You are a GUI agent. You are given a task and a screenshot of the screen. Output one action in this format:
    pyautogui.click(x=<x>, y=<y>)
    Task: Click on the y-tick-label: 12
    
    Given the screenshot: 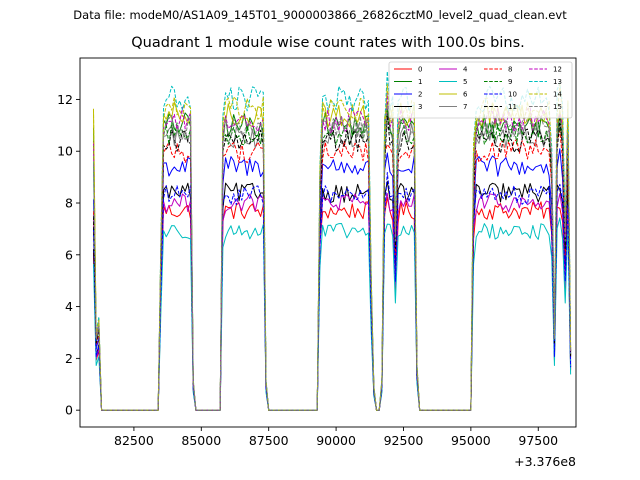 What is the action you would take?
    pyautogui.click(x=65, y=99)
    